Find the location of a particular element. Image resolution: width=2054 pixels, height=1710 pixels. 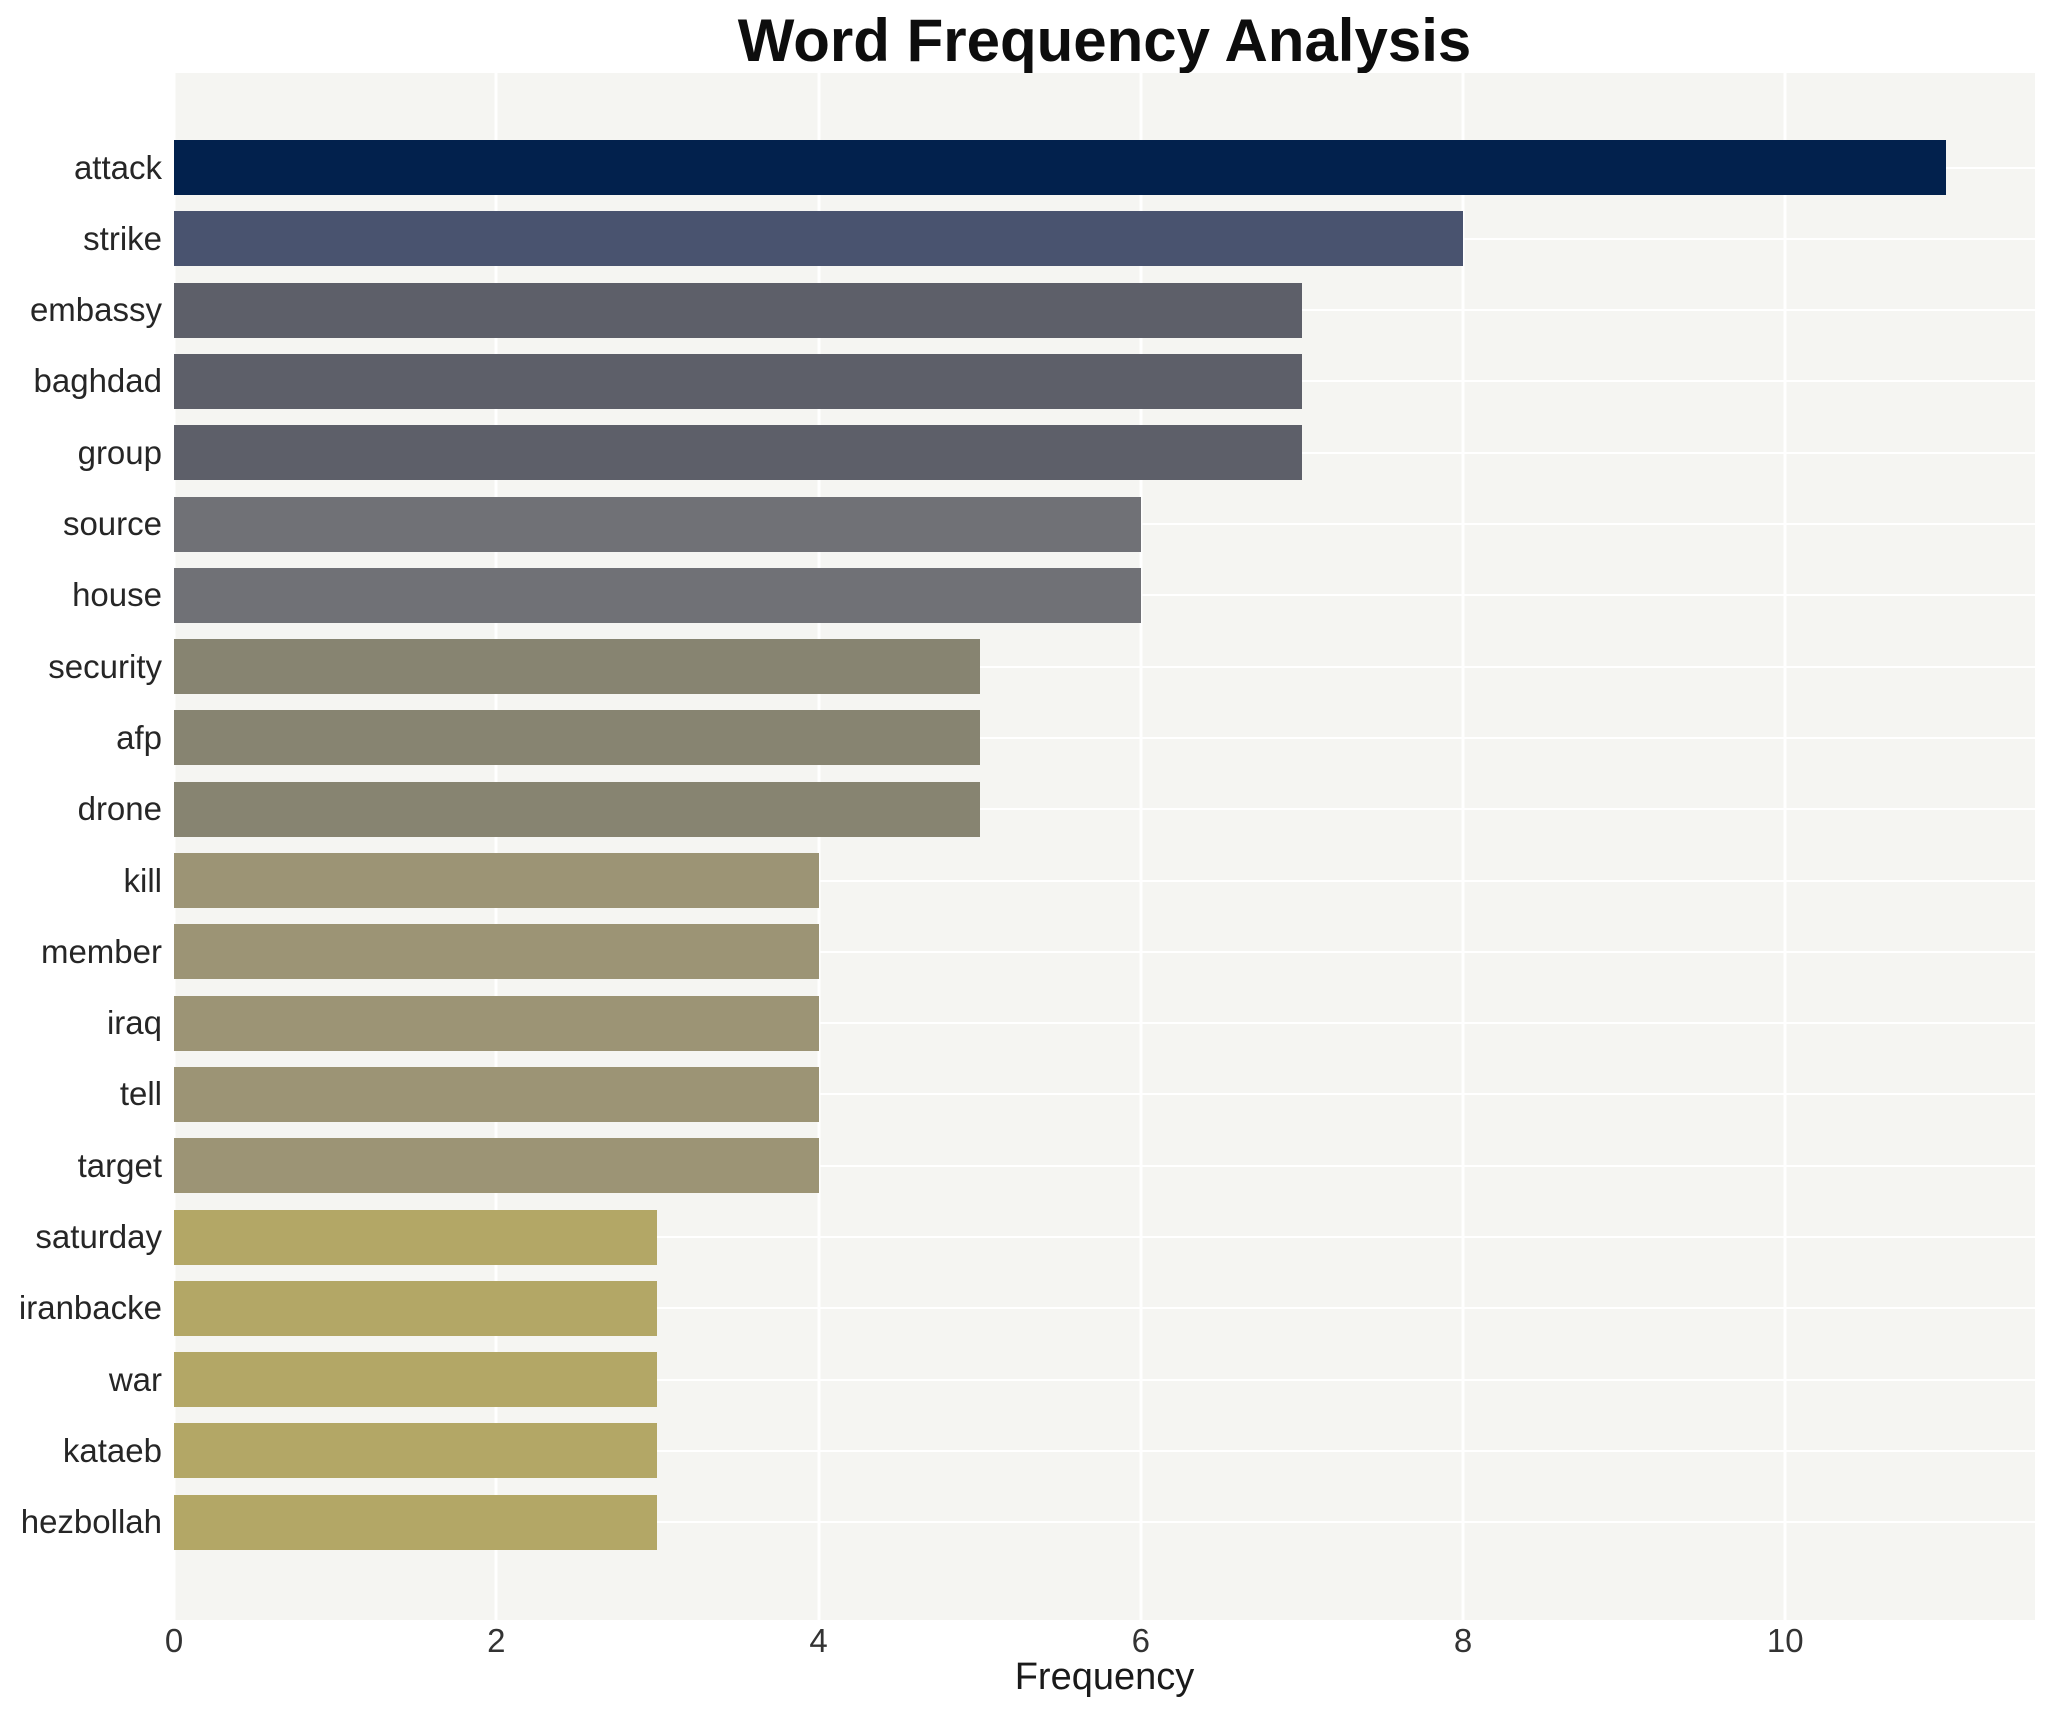

x-tick-label-2: 2 is located at coordinates (496, 1640).